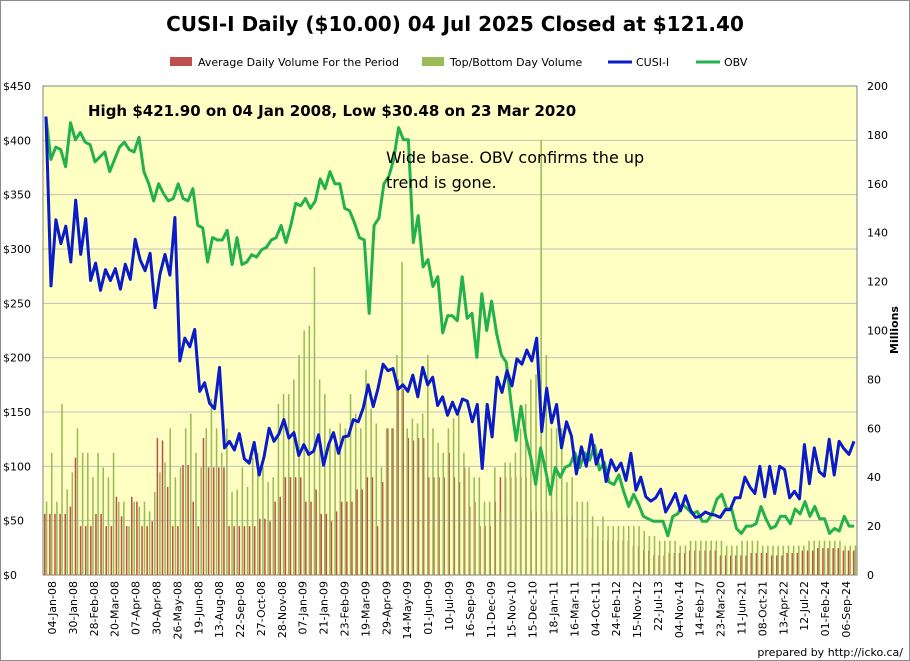 The width and height of the screenshot is (910, 661). Describe the element at coordinates (700, 608) in the screenshot. I see `x-tick-label: 14-Feb-17` at that location.